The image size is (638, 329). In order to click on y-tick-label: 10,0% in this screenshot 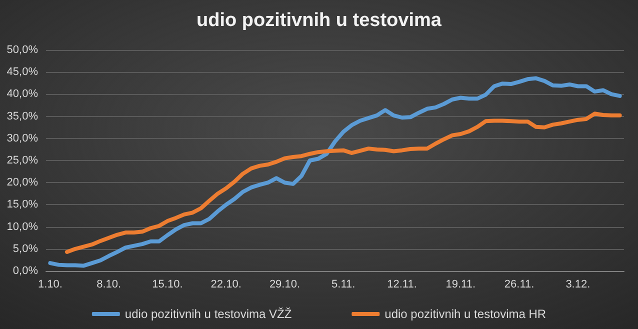, I will do `click(22, 226)`.